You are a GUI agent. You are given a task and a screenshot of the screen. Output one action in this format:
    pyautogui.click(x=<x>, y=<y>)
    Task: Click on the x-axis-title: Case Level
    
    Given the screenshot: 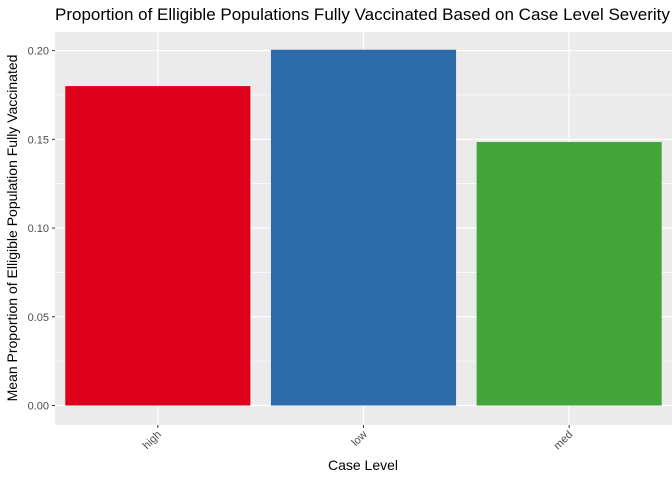 What is the action you would take?
    pyautogui.click(x=363, y=465)
    